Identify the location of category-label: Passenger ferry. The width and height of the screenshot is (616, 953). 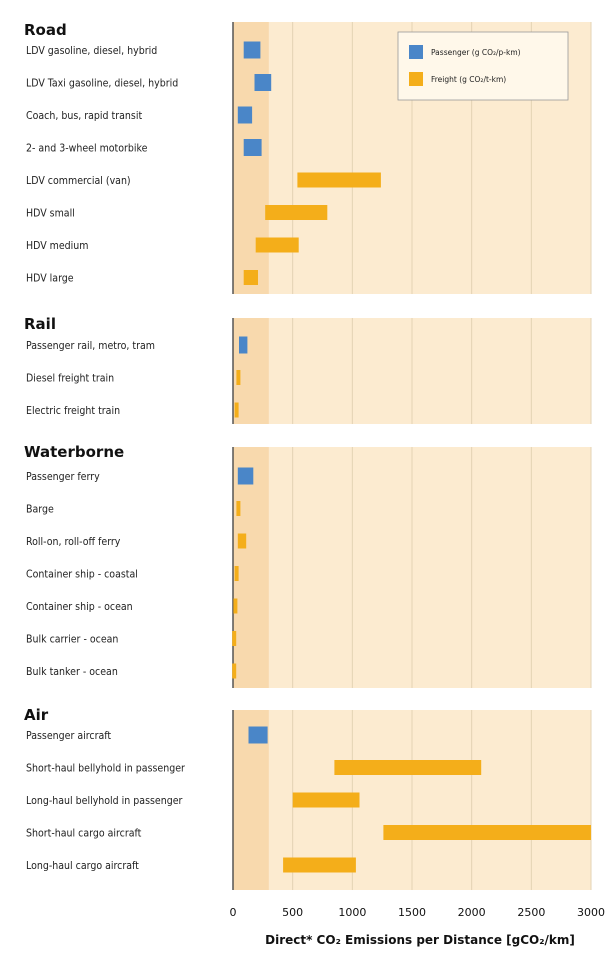
(63, 477).